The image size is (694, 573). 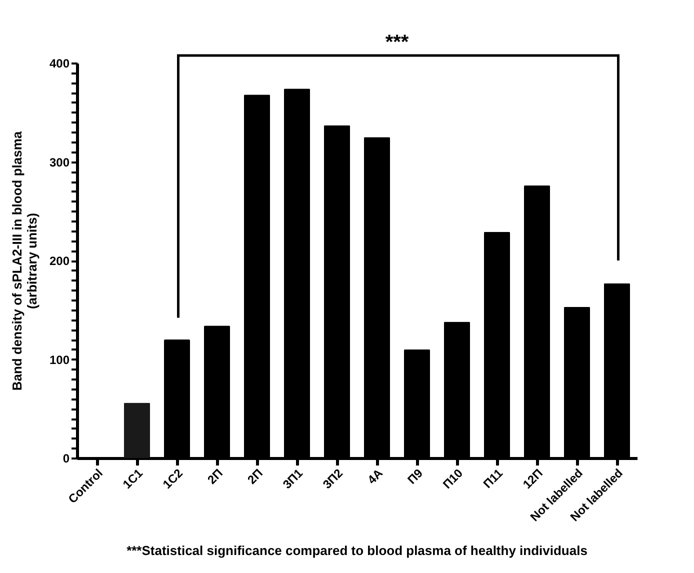 What do you see at coordinates (173, 479) in the screenshot?
I see `x-tick-label: 1C2` at bounding box center [173, 479].